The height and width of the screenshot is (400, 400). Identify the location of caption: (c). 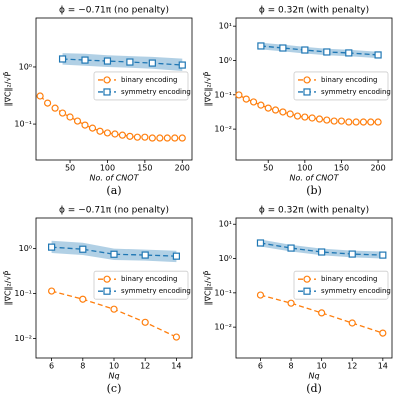
(114, 388).